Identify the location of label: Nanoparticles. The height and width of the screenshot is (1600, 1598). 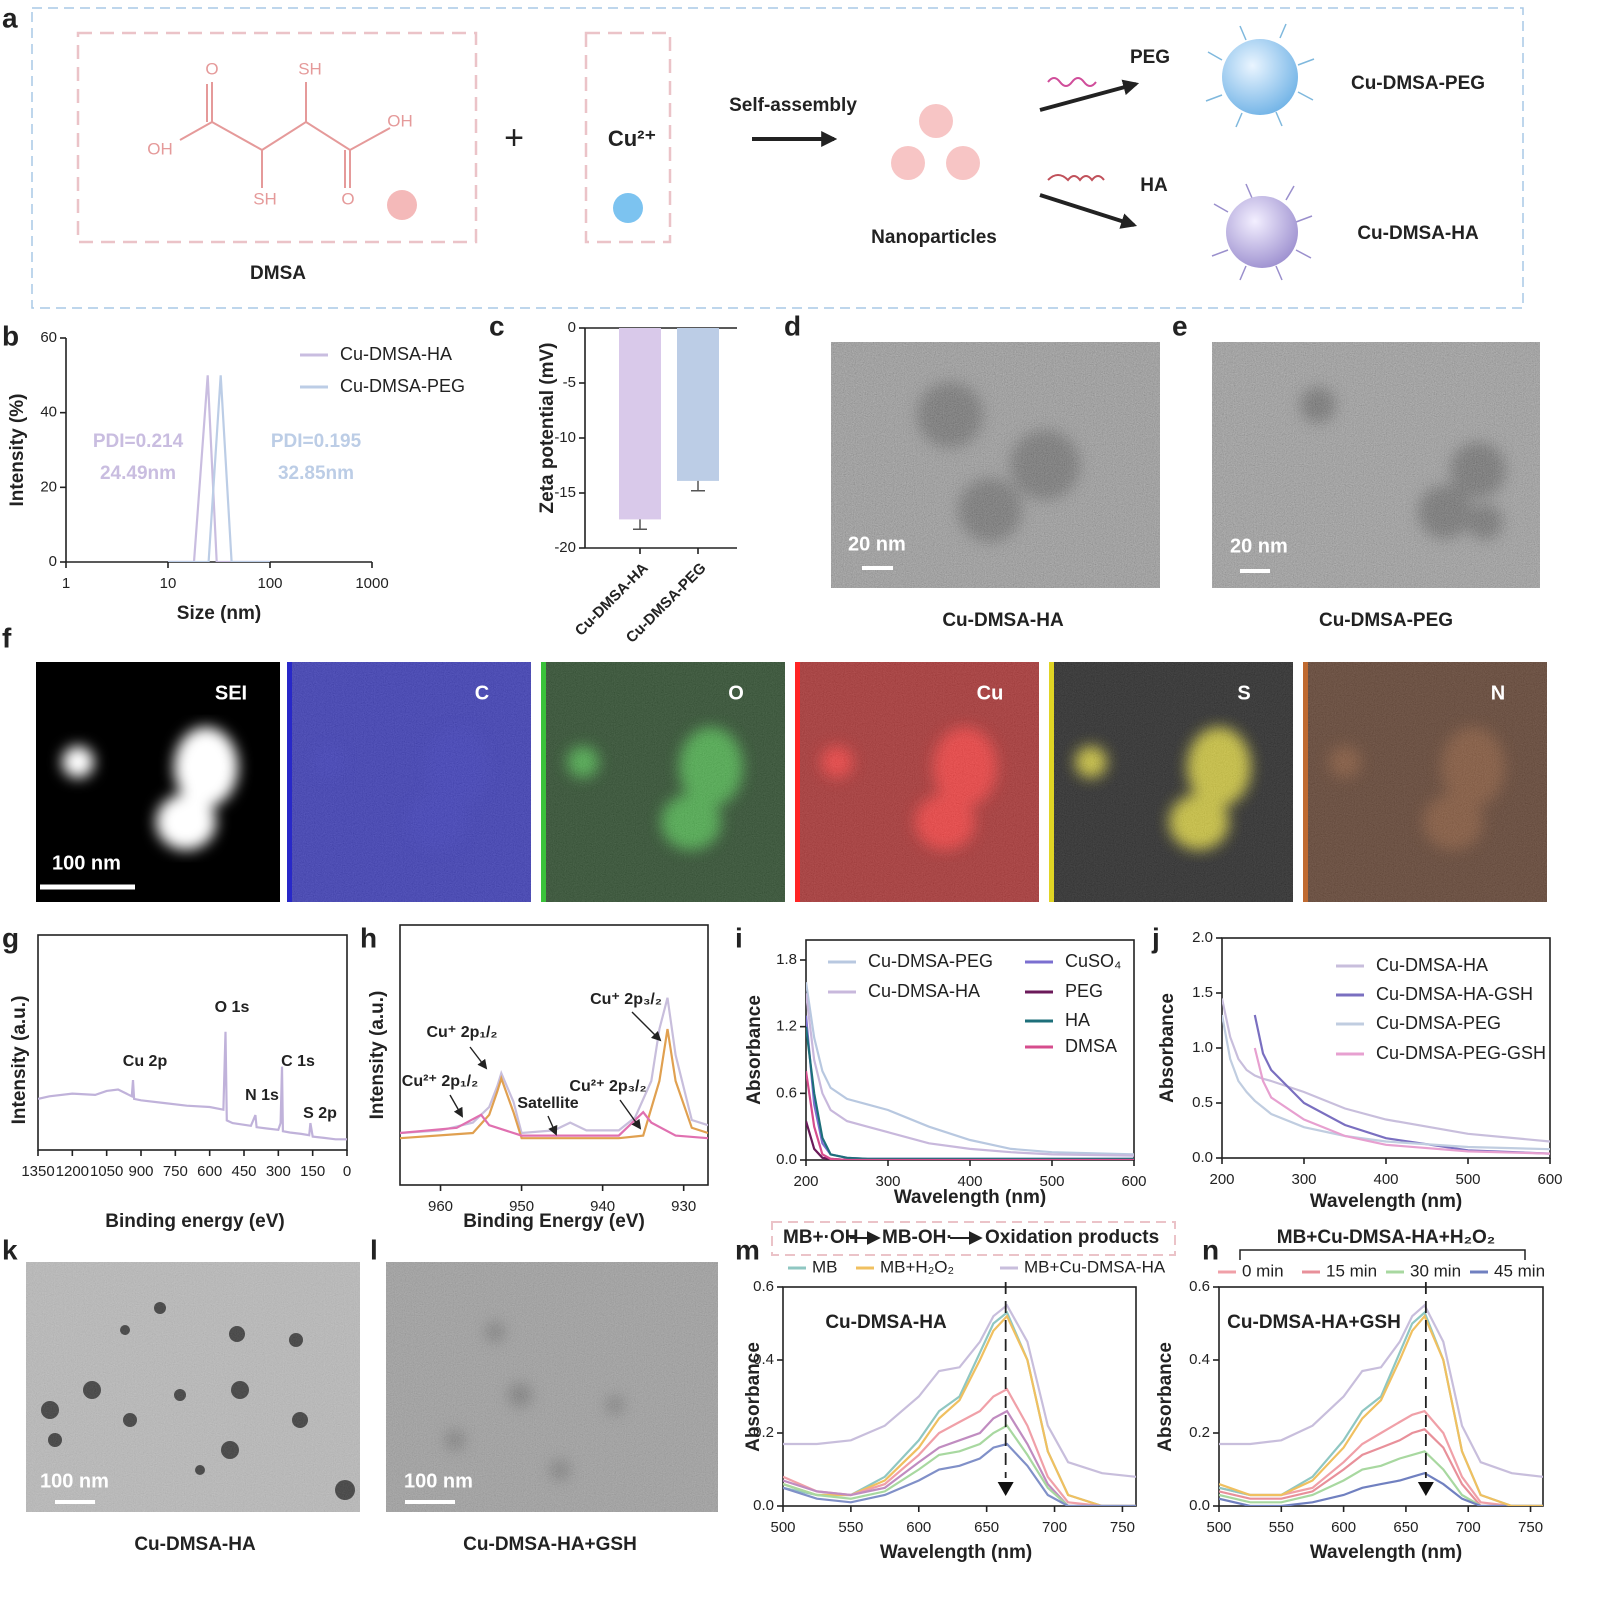
(934, 237).